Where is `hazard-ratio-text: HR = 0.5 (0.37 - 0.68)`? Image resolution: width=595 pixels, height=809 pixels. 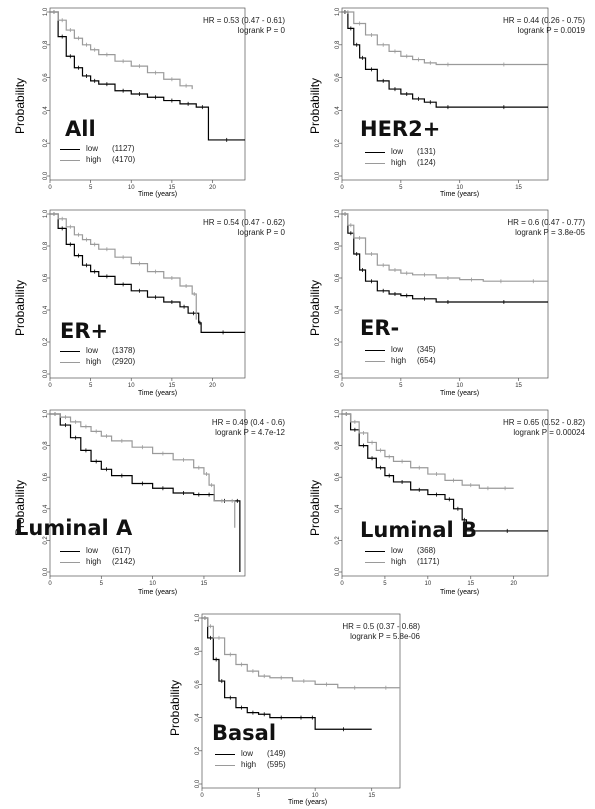 hazard-ratio-text: HR = 0.5 (0.37 - 0.68) is located at coordinates (381, 626).